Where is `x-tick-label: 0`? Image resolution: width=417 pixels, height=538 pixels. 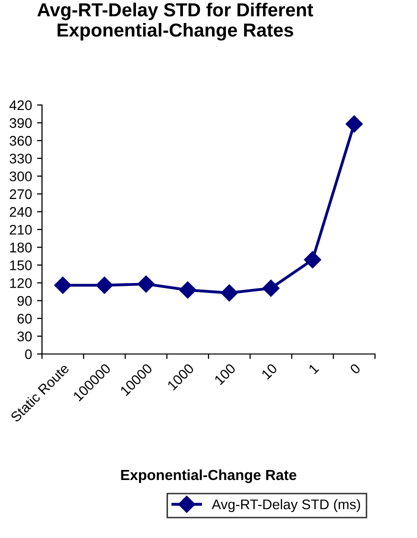 x-tick-label: 0 is located at coordinates (355, 368).